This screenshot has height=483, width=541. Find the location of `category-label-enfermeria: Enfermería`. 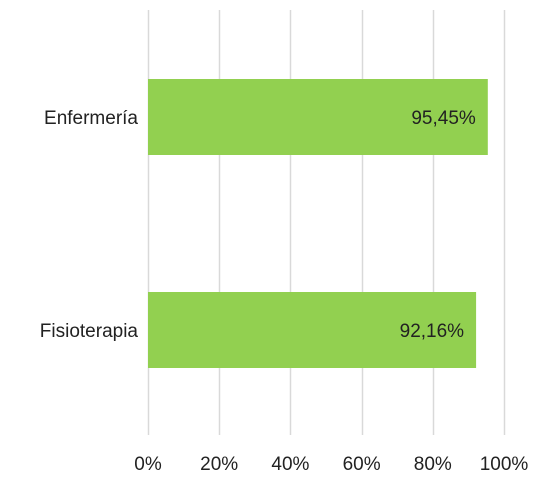

category-label-enfermeria: Enfermería is located at coordinates (91, 118).